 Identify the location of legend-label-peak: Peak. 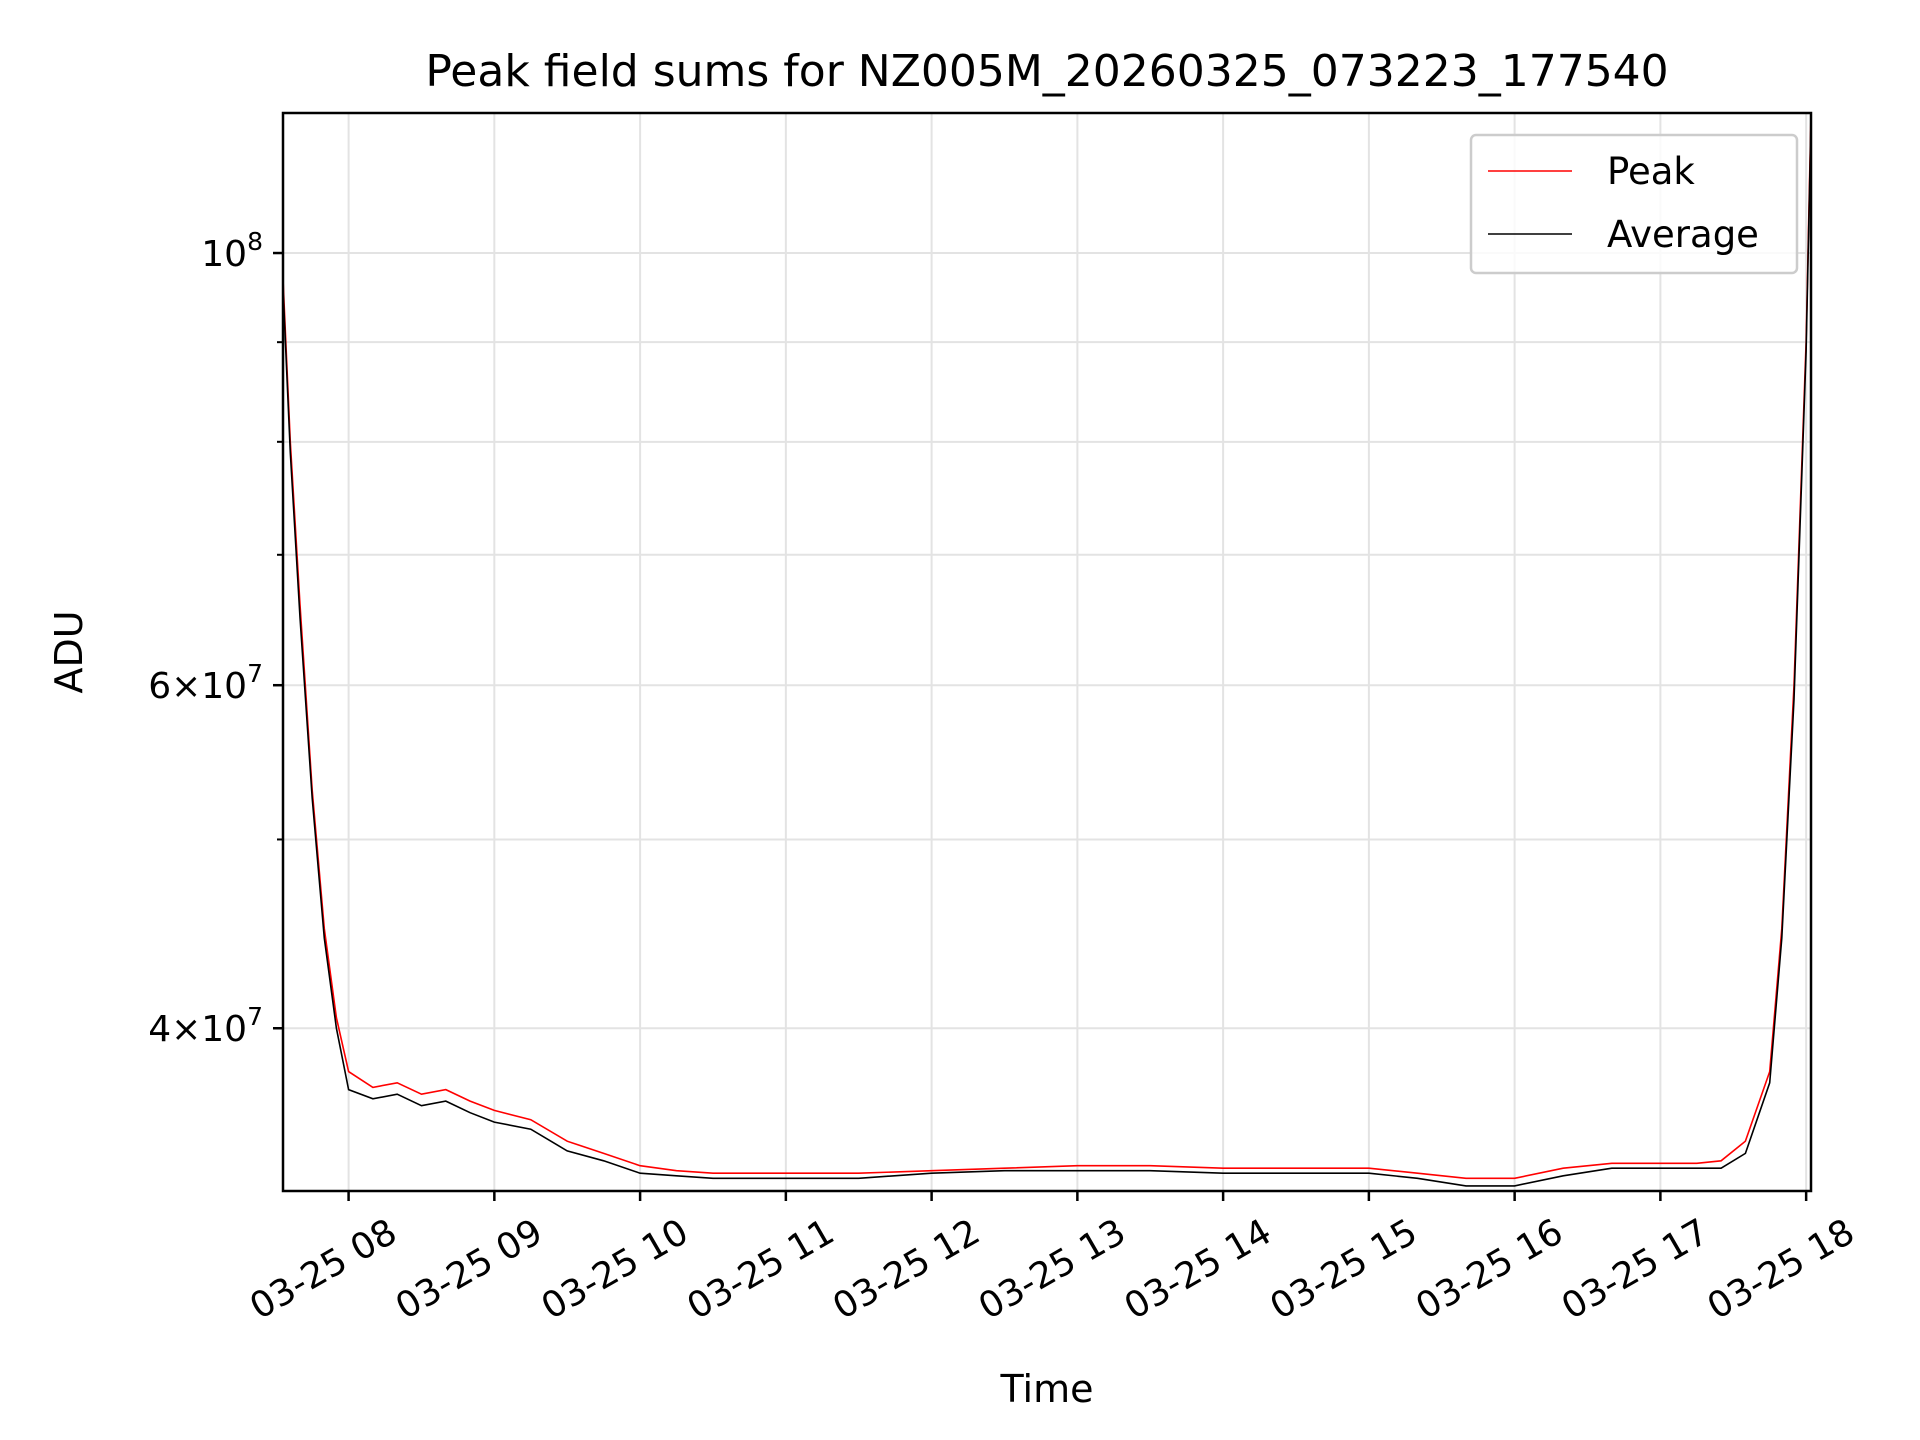
(1651, 171).